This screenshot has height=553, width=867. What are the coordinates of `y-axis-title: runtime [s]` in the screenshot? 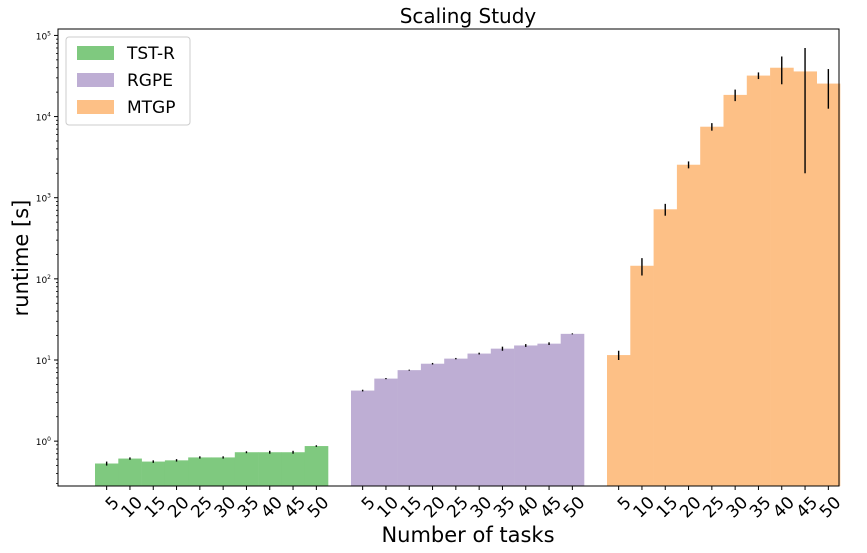 It's located at (21, 258).